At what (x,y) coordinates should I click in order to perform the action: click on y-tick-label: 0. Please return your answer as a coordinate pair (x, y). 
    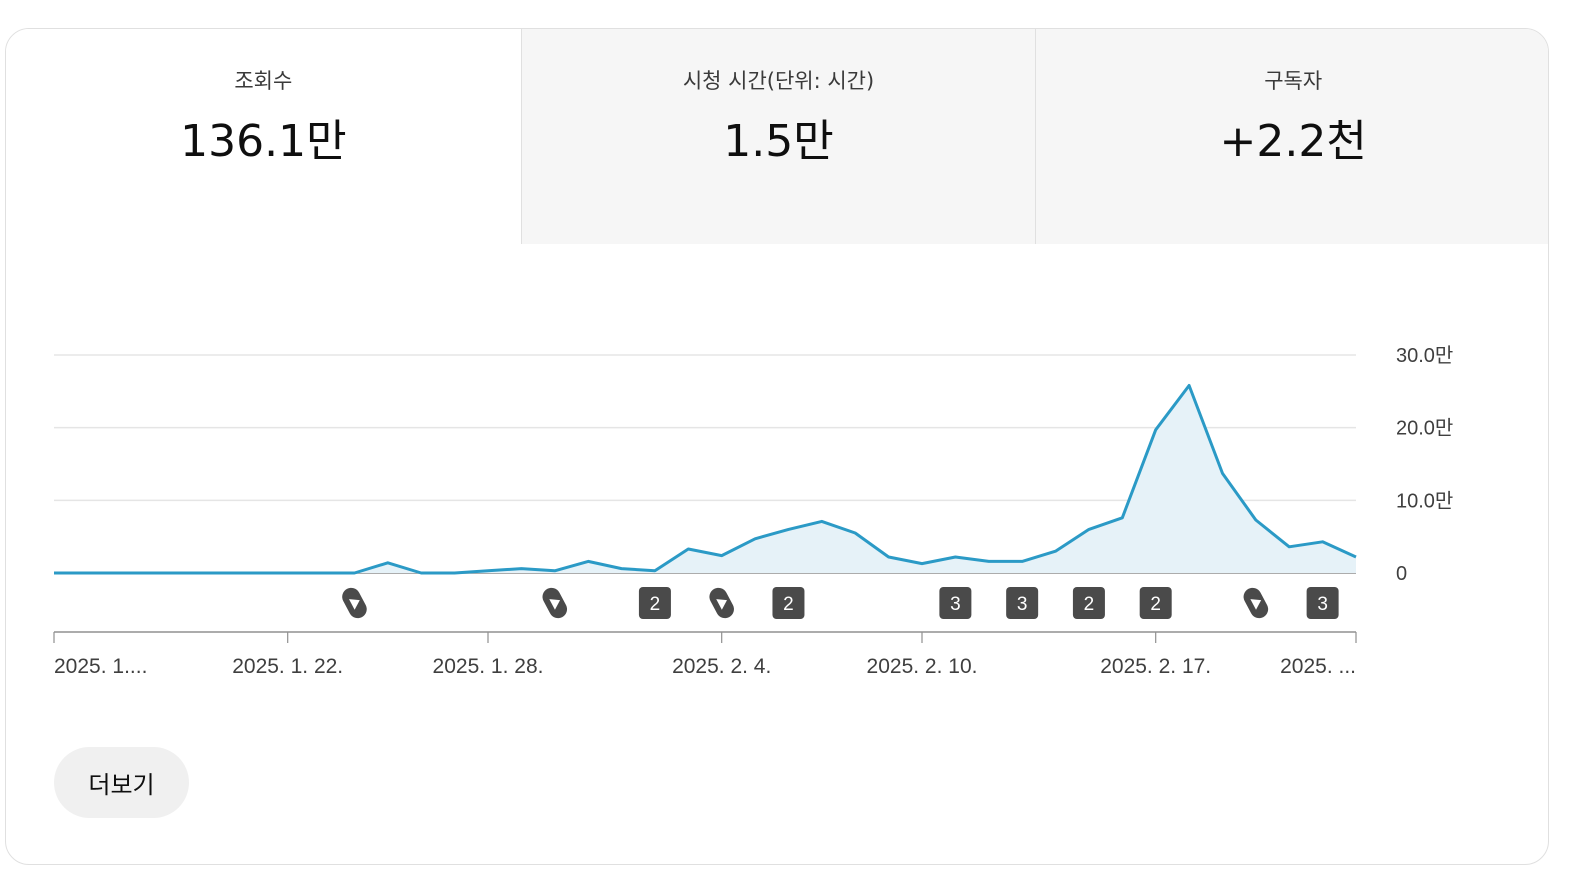
    Looking at the image, I should click on (1401, 574).